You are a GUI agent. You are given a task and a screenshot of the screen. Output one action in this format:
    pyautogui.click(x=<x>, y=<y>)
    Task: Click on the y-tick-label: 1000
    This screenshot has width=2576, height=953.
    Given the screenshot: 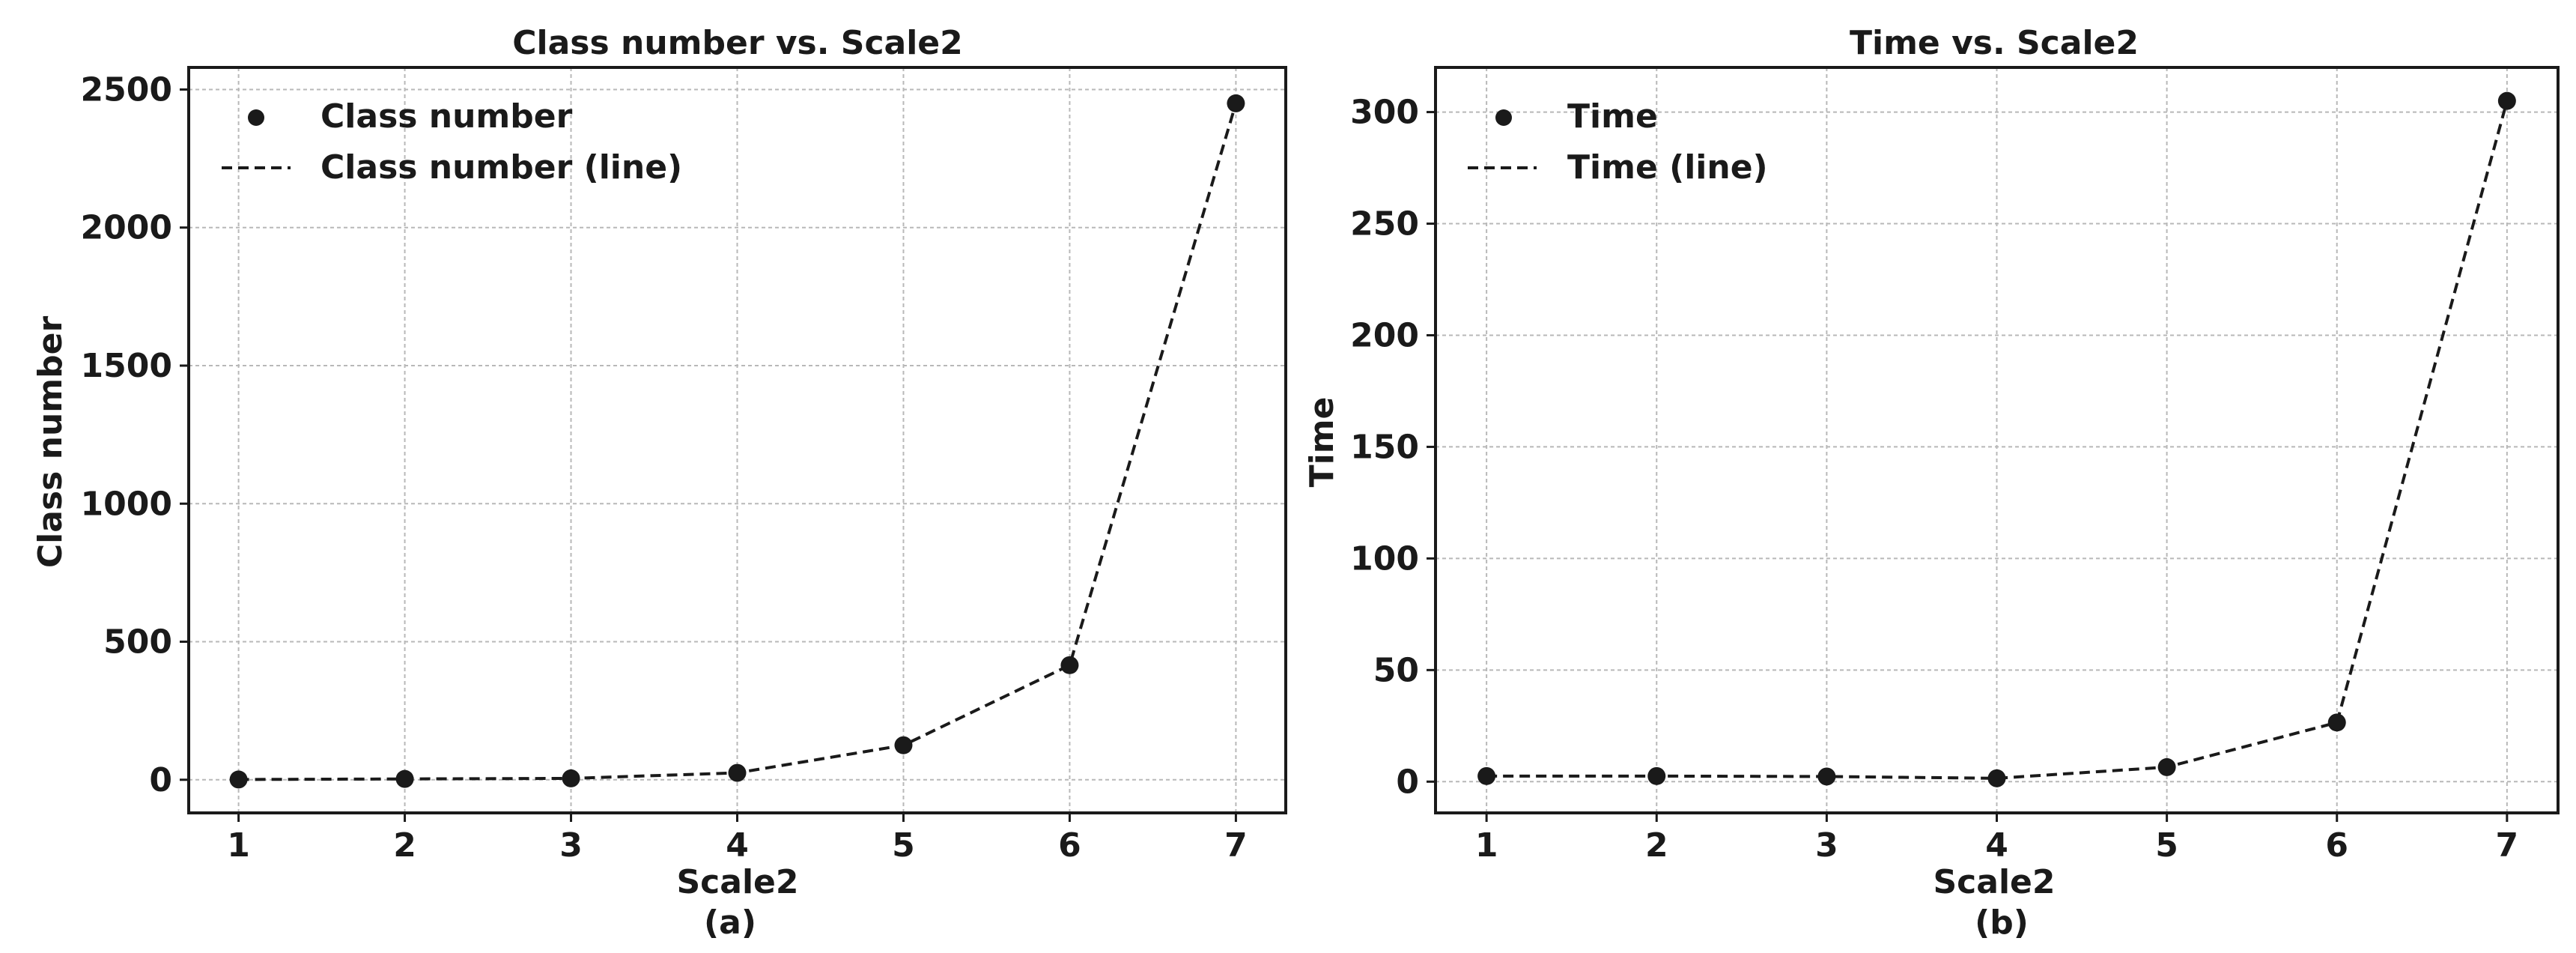 What is the action you would take?
    pyautogui.click(x=126, y=504)
    